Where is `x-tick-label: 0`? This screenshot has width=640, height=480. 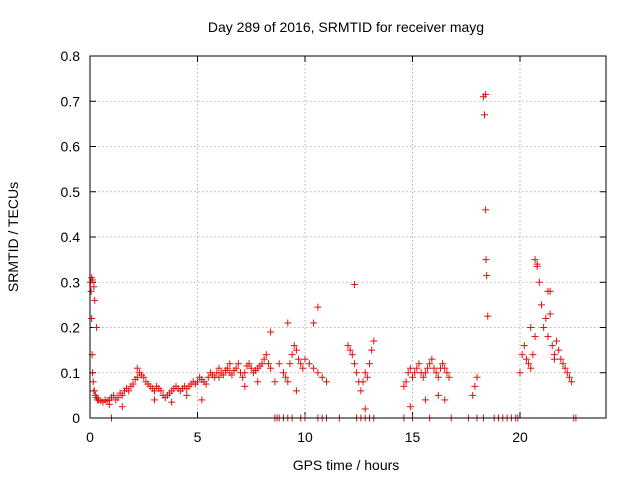
x-tick-label: 0 is located at coordinates (90, 437).